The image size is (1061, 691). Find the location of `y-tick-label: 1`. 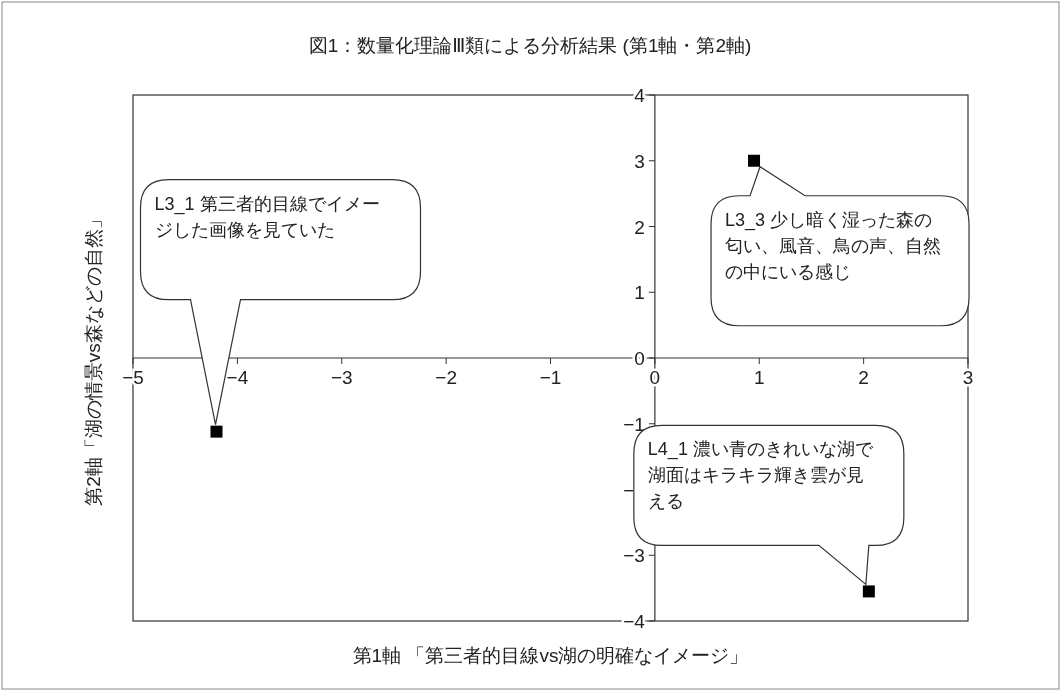

y-tick-label: 1 is located at coordinates (639, 293).